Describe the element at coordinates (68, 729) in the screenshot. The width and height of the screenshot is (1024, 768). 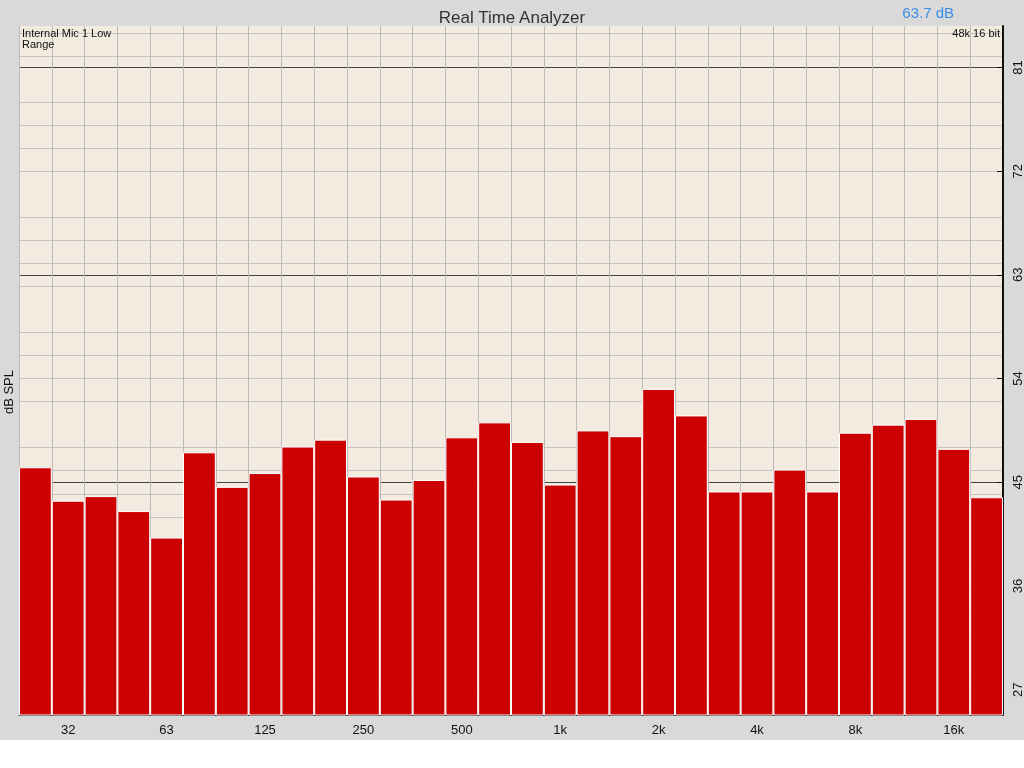
I see `x-tick-label: 32` at that location.